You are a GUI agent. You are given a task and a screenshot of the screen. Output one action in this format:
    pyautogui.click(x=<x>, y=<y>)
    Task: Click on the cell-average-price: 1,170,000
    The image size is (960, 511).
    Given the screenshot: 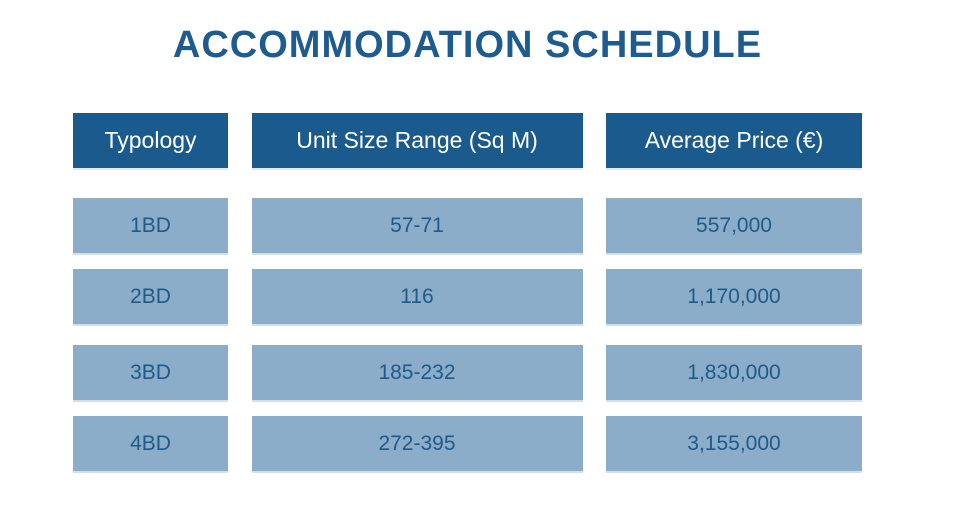 What is the action you would take?
    pyautogui.click(x=734, y=296)
    